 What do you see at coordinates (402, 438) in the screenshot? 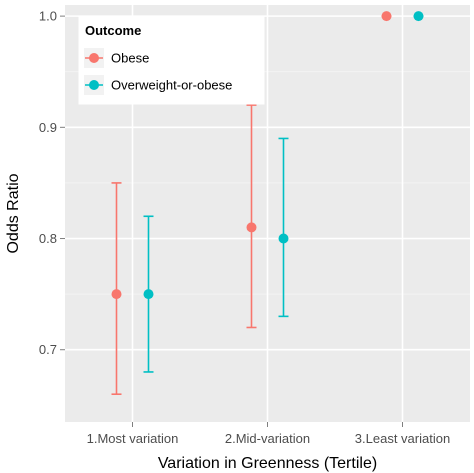
I see `x-tick-label: 3.Least variation` at bounding box center [402, 438].